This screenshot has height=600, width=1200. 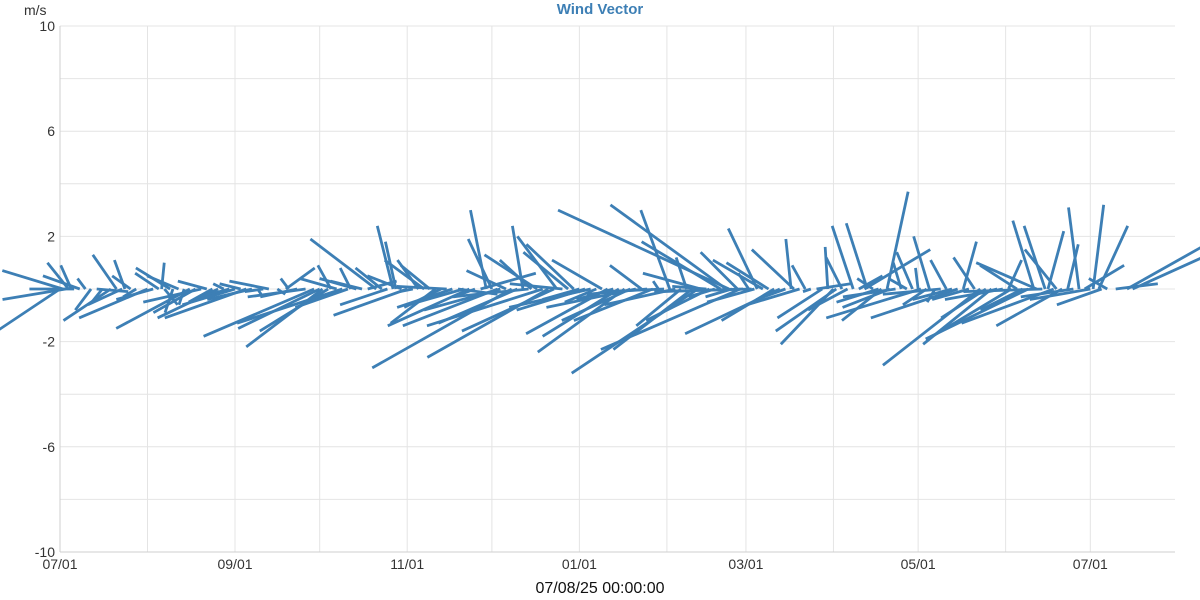 I want to click on x-tick-label: 03/01, so click(x=745, y=564).